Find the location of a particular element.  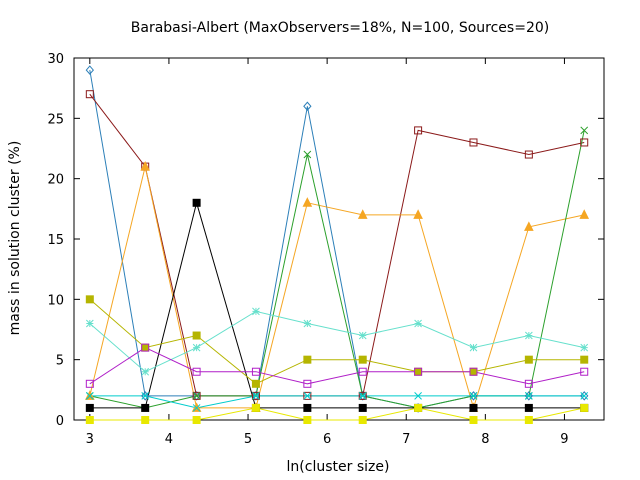

x-tick-label: 9 is located at coordinates (564, 439).